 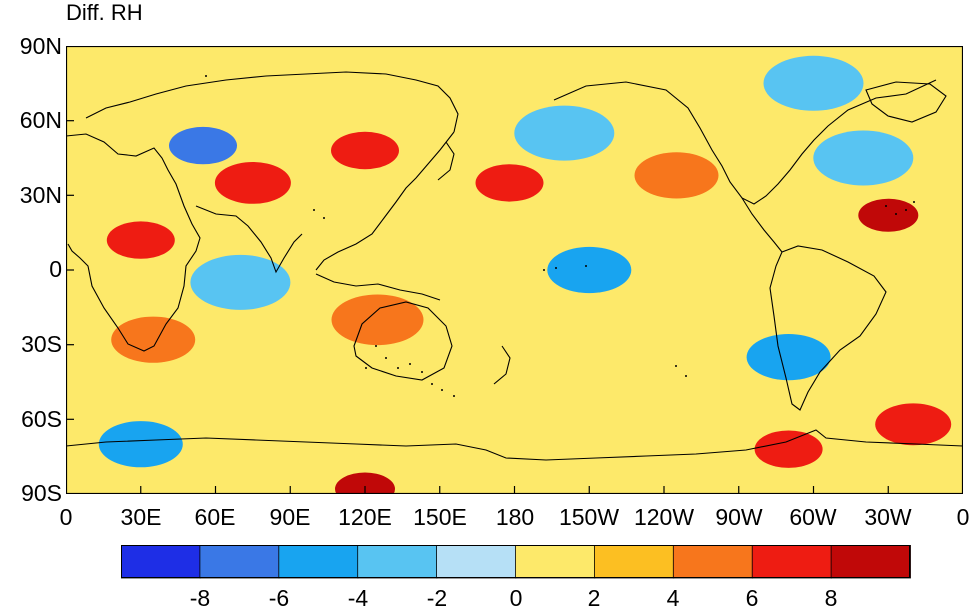 I want to click on colorbar-label-neg6: -6, so click(x=279, y=598).